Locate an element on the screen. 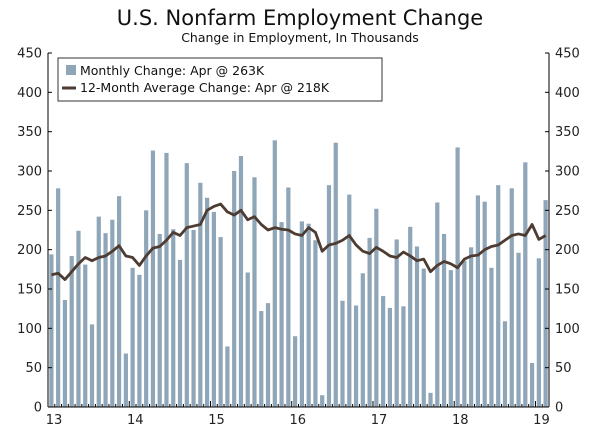  y-tick-label-right: 250 is located at coordinates (567, 211).